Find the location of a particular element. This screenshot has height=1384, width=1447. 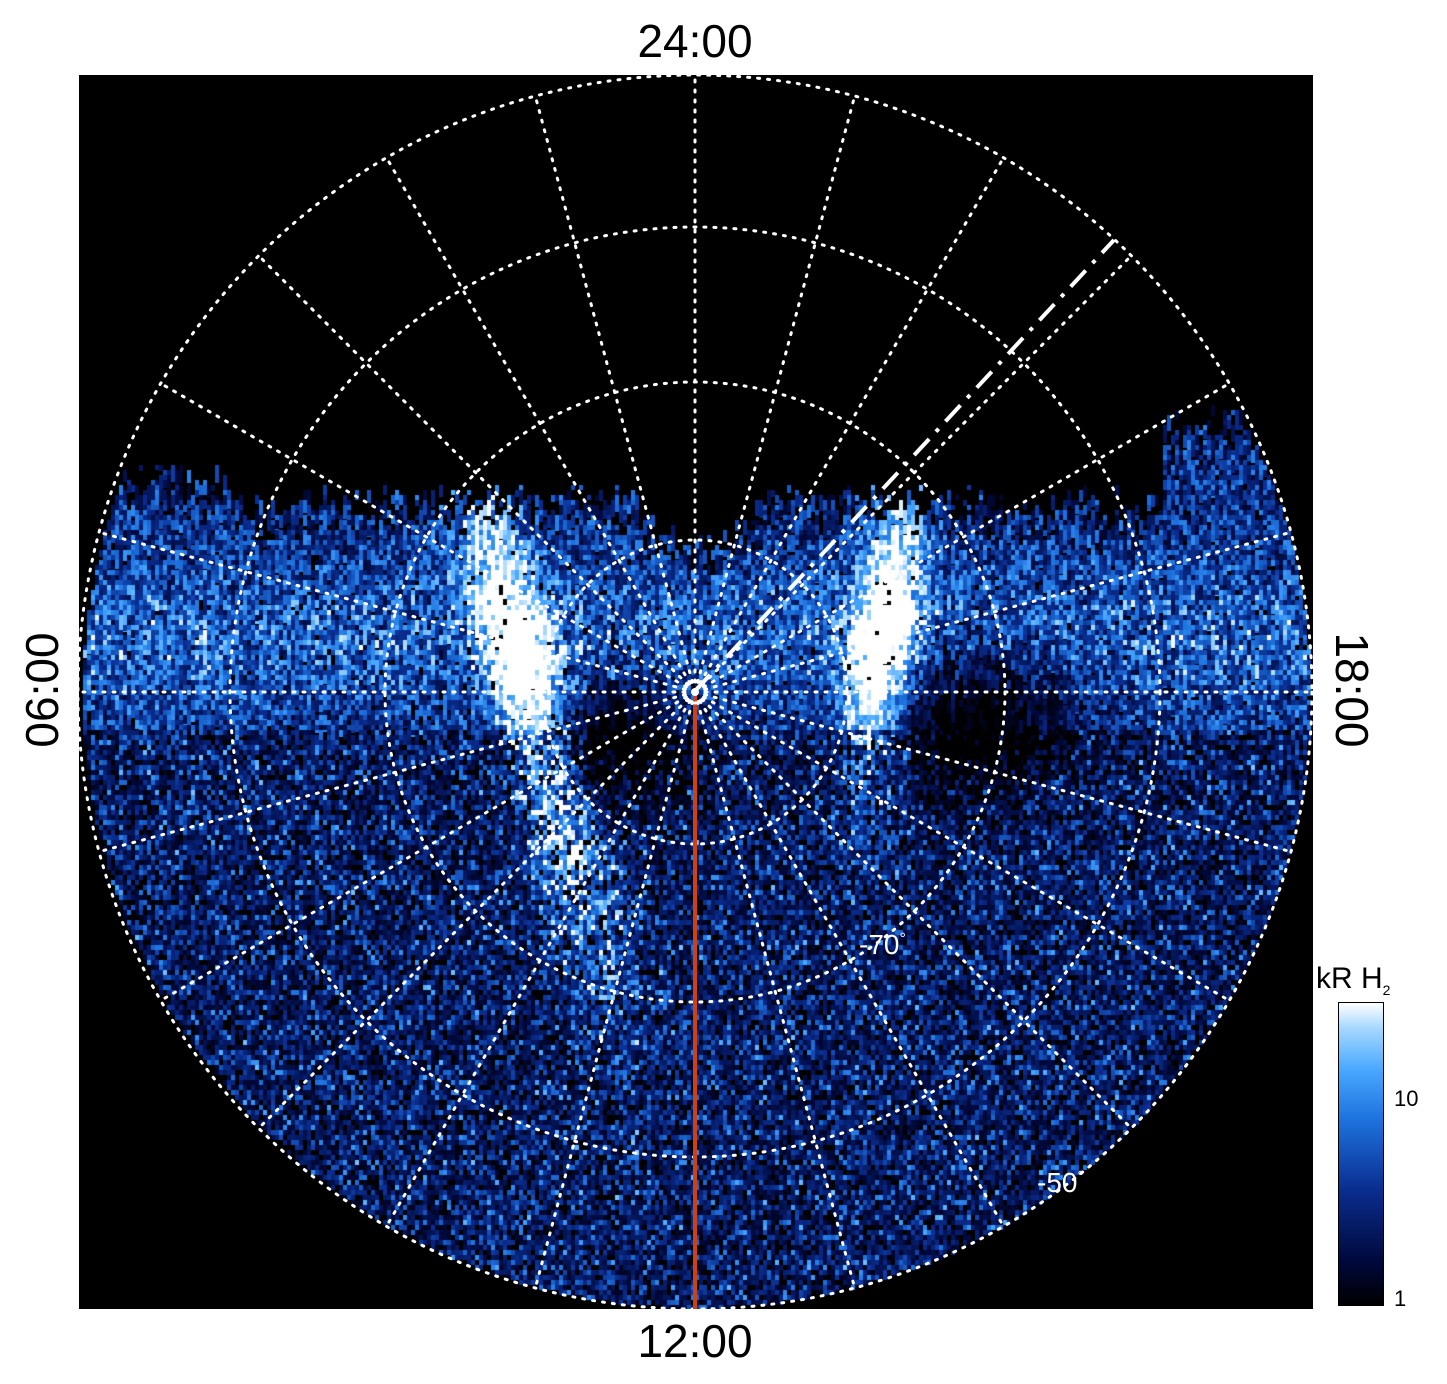

time-label-dusk: 18:00 is located at coordinates (1352, 690).